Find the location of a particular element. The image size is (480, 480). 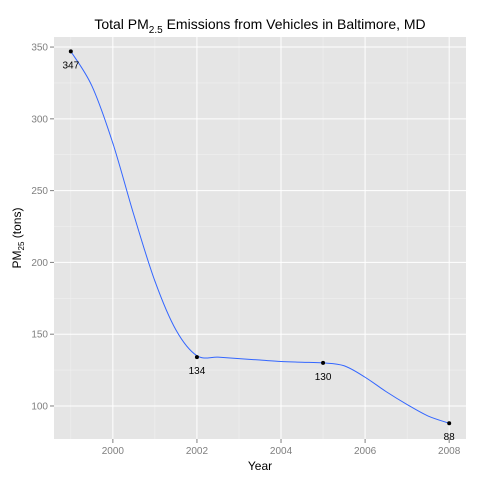

y-tick-label: 200 is located at coordinates (39, 263).